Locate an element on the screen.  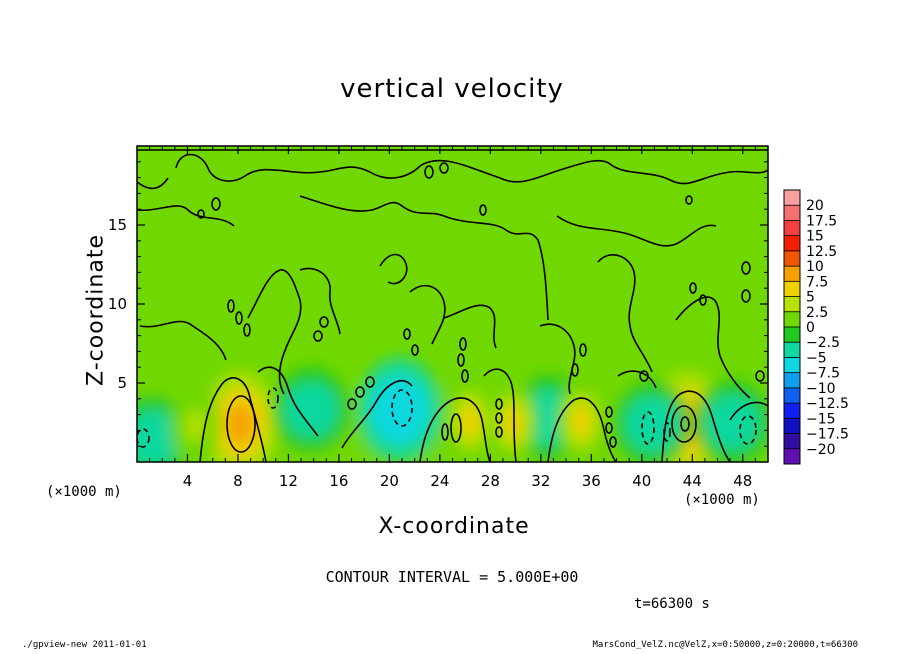
y-tick-label: 10 is located at coordinates (117, 304).